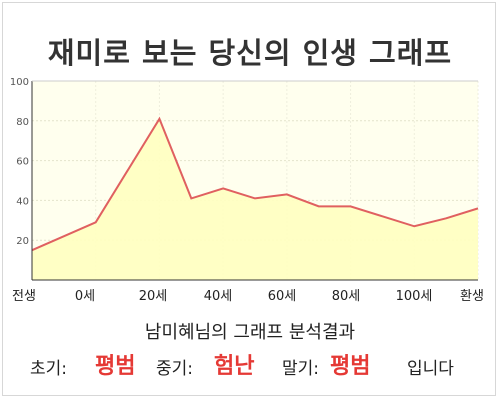 Image resolution: width=500 pixels, height=400 pixels. Describe the element at coordinates (234, 366) in the screenshot. I see `middle-value: 험난` at that location.